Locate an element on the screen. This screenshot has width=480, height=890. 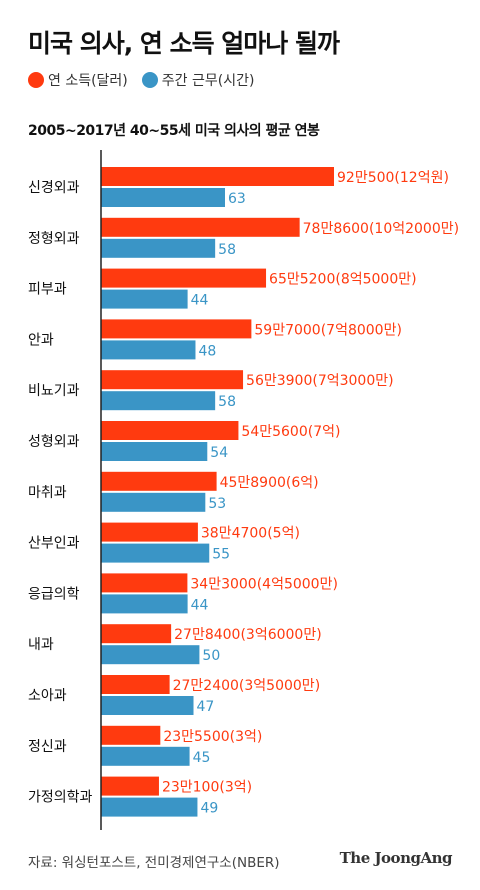
category-label: 내과 is located at coordinates (41, 645).